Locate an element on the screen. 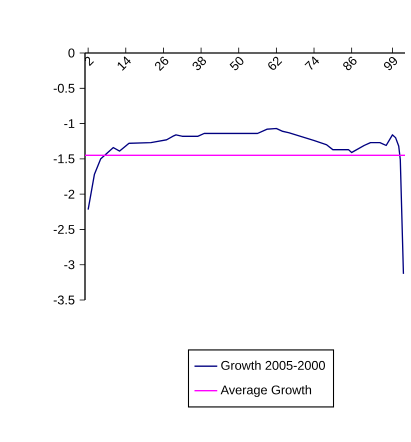 Image resolution: width=411 pixels, height=442 pixels. x-tick-label: 50 is located at coordinates (237, 63).